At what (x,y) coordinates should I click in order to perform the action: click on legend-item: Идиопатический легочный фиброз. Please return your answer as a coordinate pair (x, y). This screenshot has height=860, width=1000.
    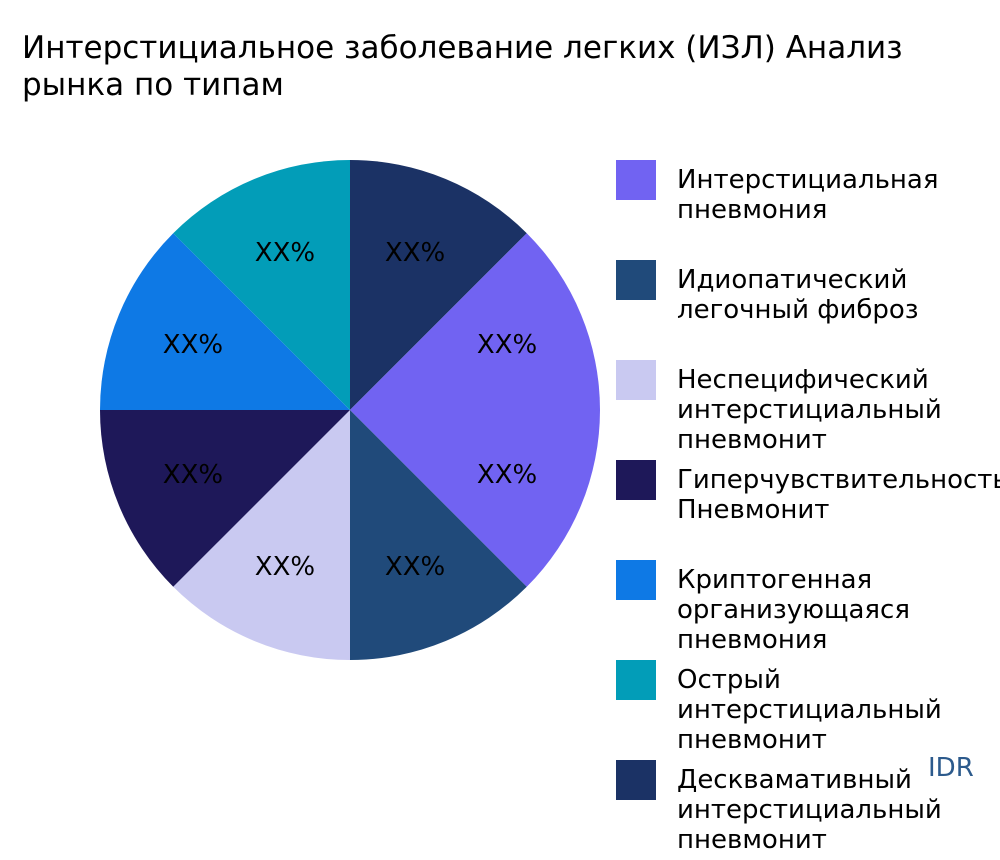
    Looking at the image, I should click on (808, 310).